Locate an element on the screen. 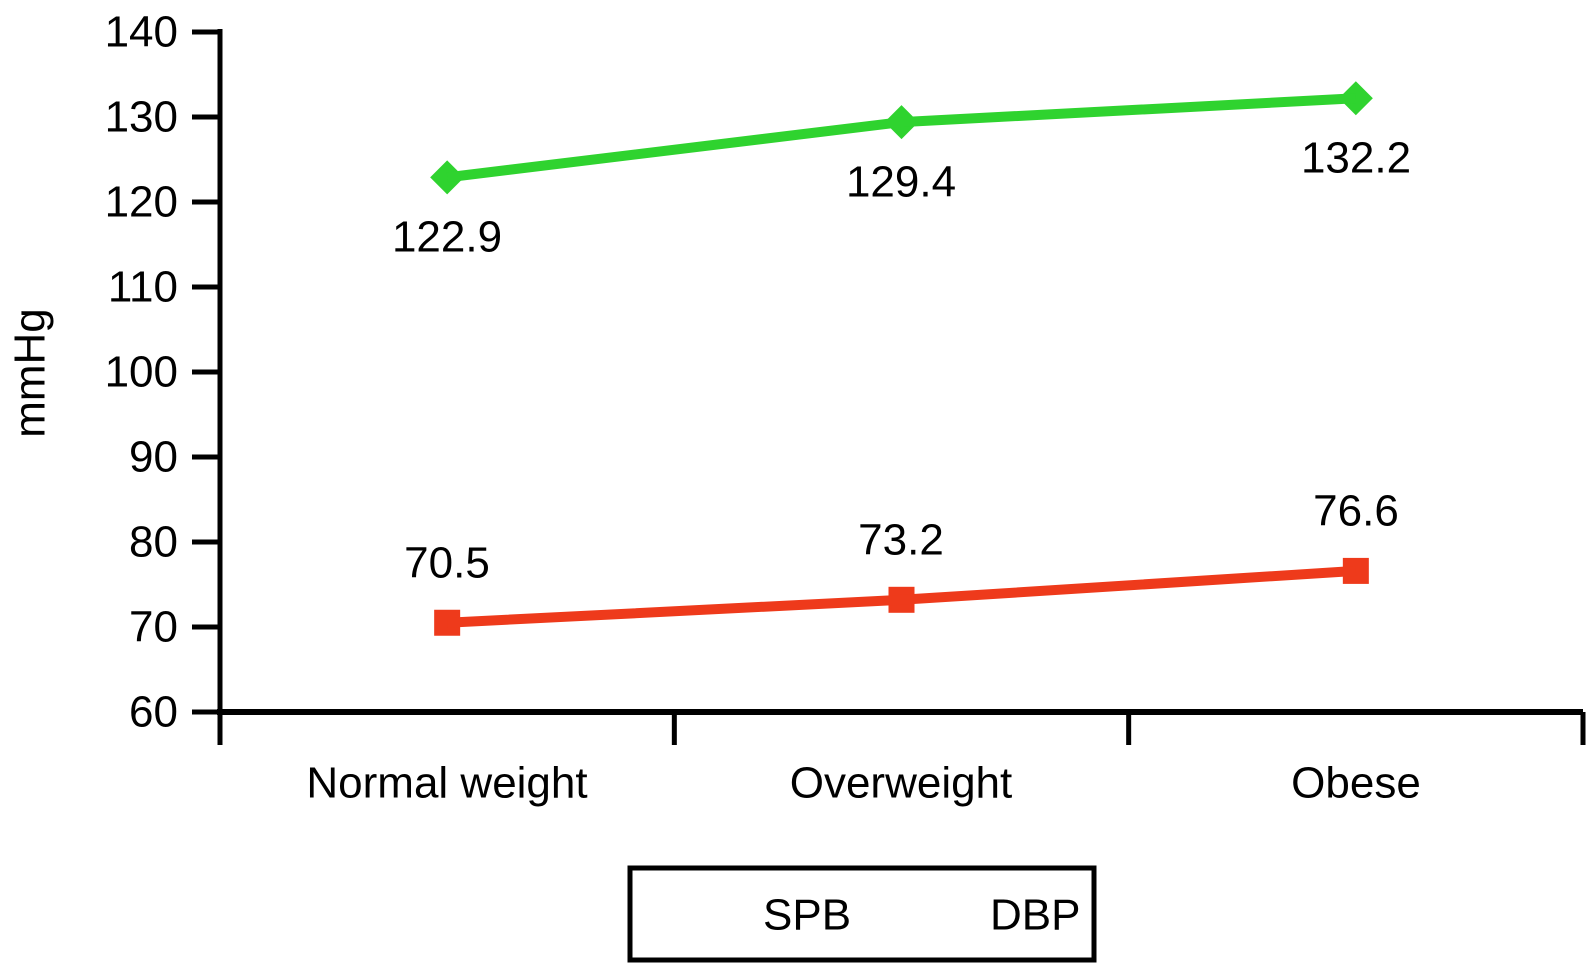 This screenshot has height=964, width=1586. dbp-value-label-1: 70.5 is located at coordinates (447, 563).